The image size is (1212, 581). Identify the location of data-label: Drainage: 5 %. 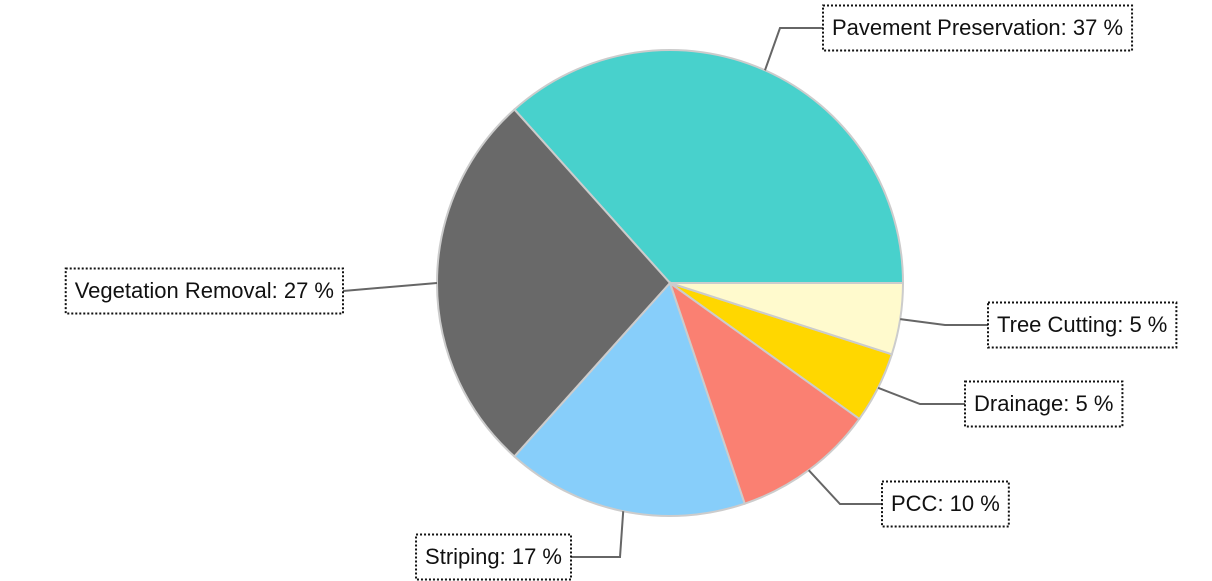
(1043, 403).